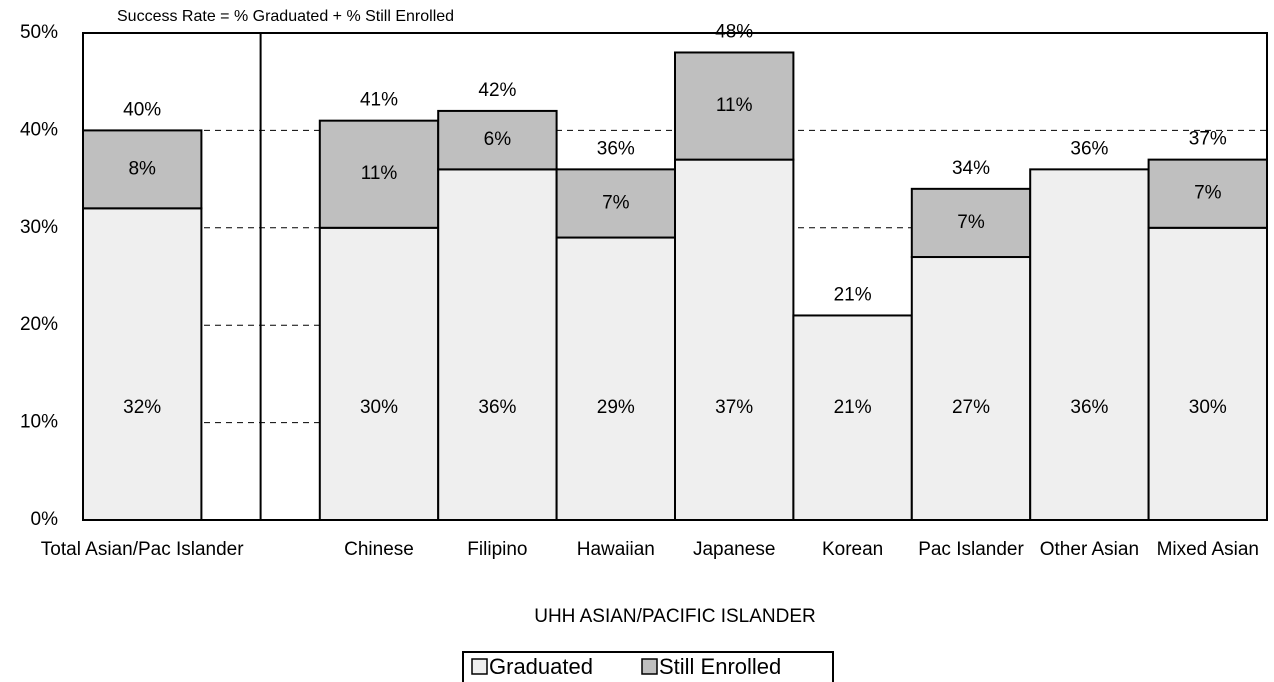 The height and width of the screenshot is (682, 1274). What do you see at coordinates (853, 407) in the screenshot?
I see `data-label: 21%` at bounding box center [853, 407].